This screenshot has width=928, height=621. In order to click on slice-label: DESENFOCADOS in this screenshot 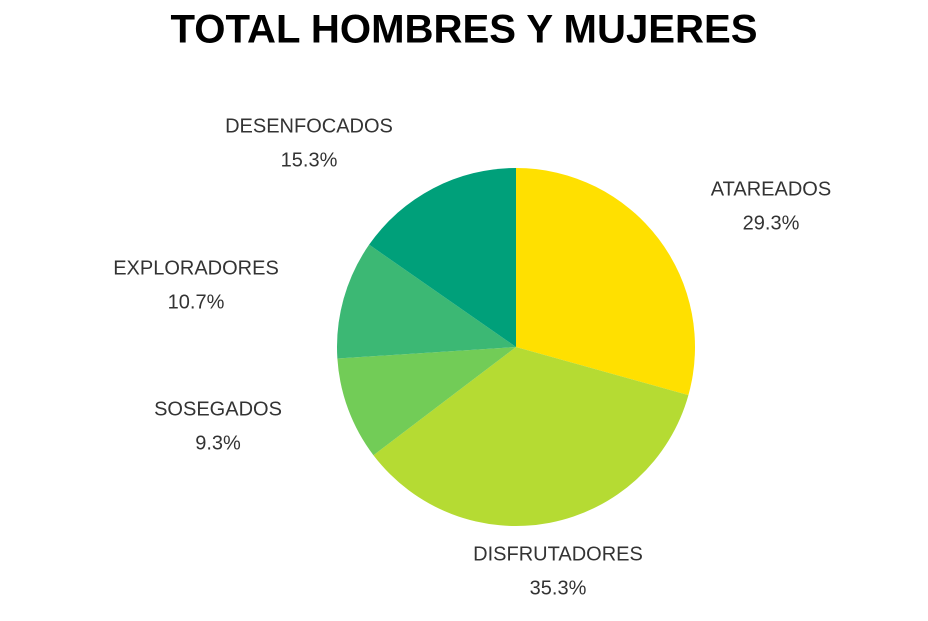, I will do `click(309, 126)`.